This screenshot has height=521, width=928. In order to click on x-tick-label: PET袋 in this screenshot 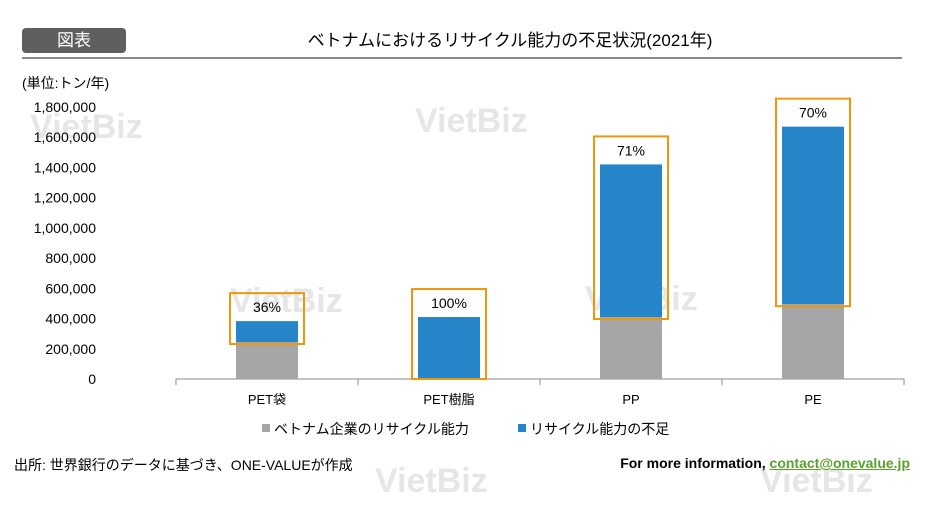, I will do `click(267, 399)`.